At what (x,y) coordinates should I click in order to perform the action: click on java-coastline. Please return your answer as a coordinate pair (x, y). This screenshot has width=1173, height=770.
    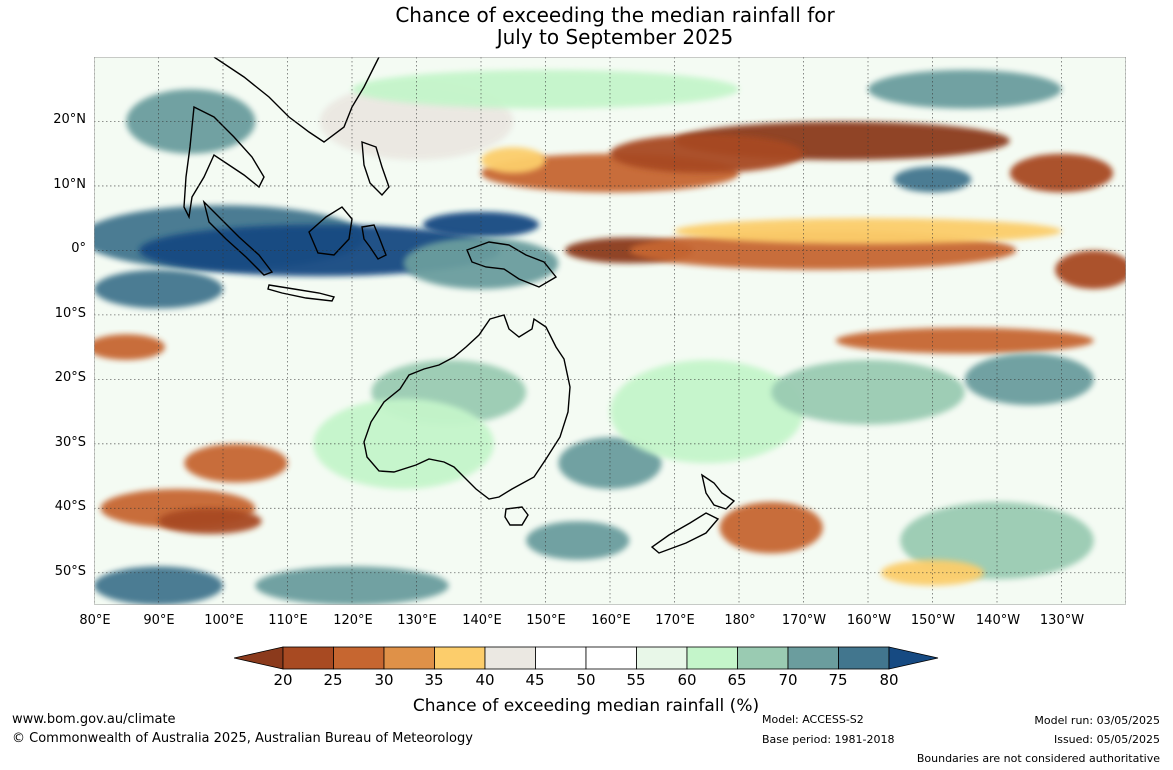
    Looking at the image, I should click on (301, 293).